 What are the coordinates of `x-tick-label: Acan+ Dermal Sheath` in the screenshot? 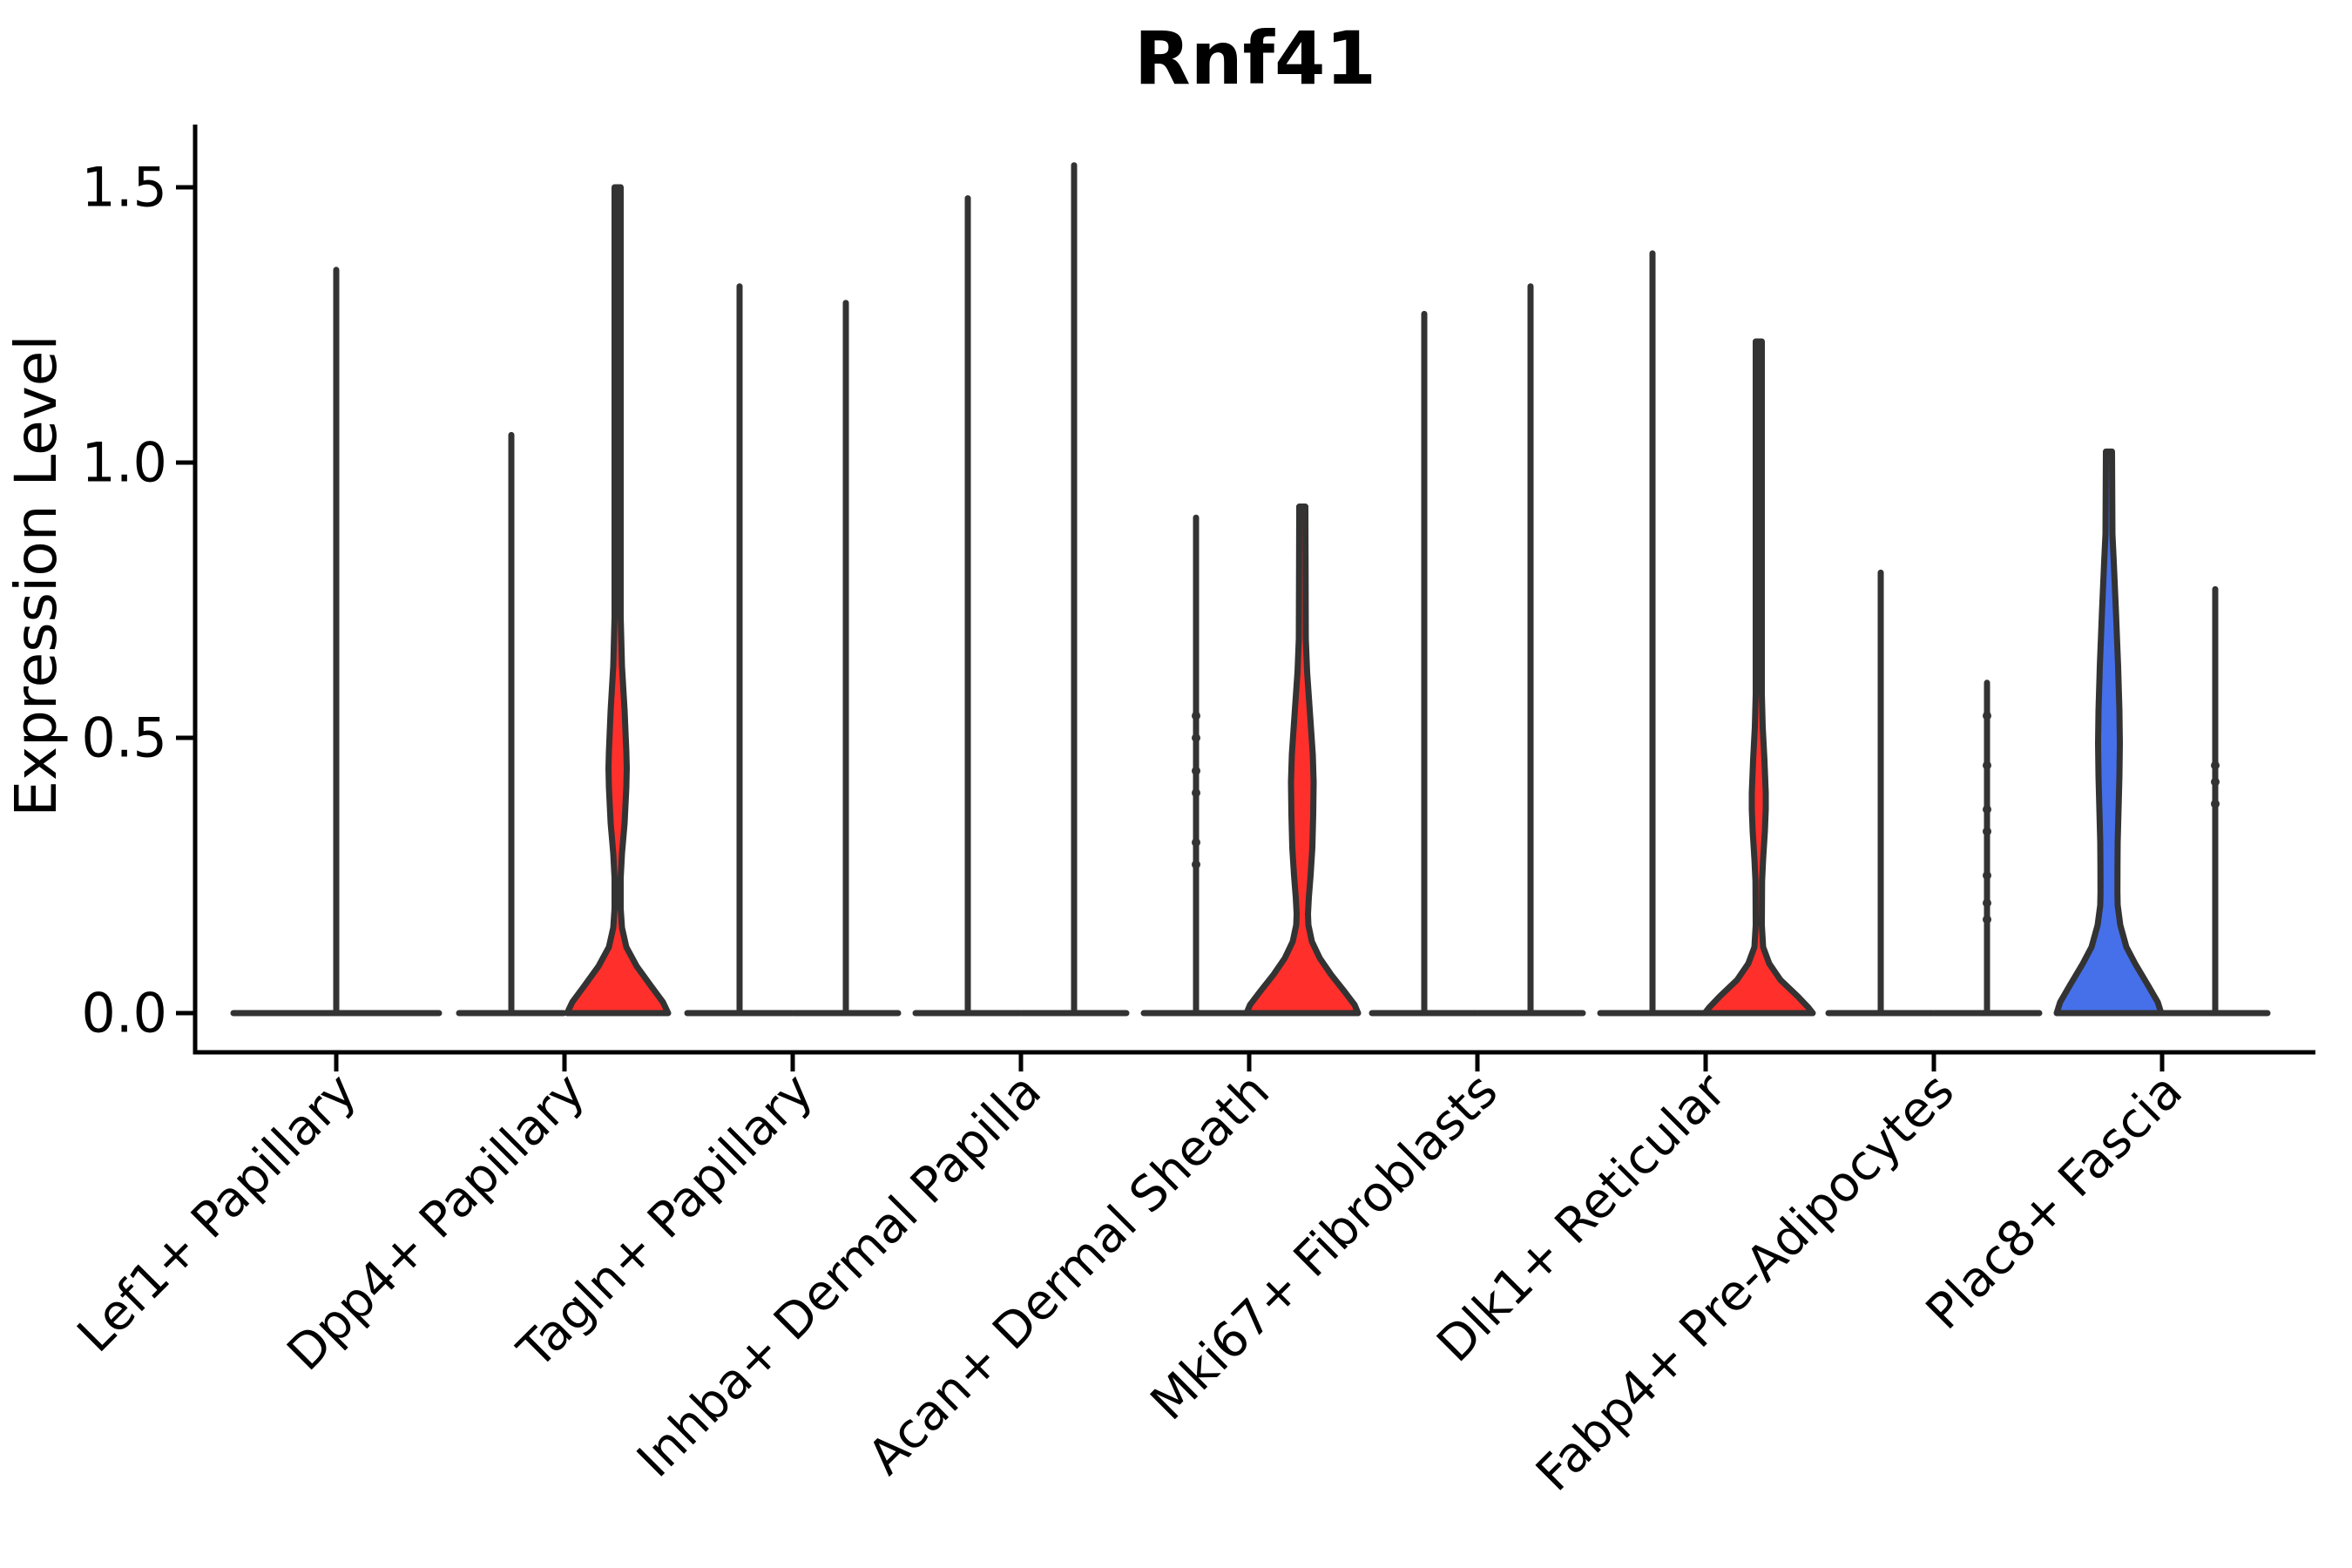 It's located at (1069, 1274).